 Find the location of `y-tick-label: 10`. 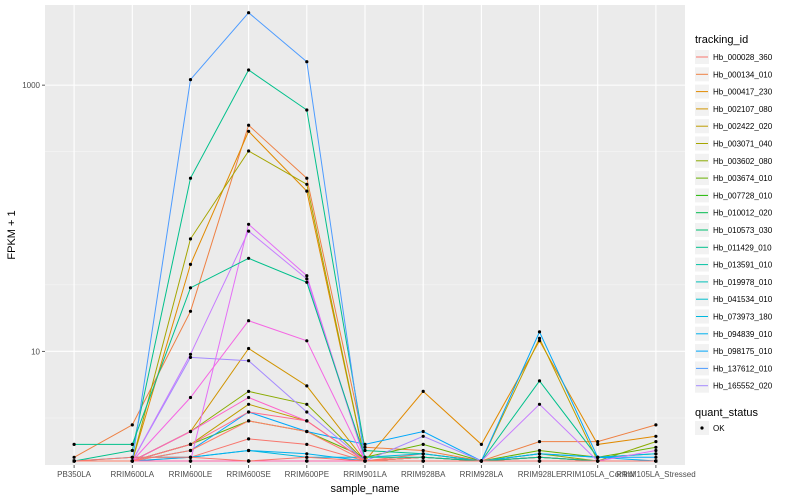

y-tick-label: 10 is located at coordinates (35, 351).